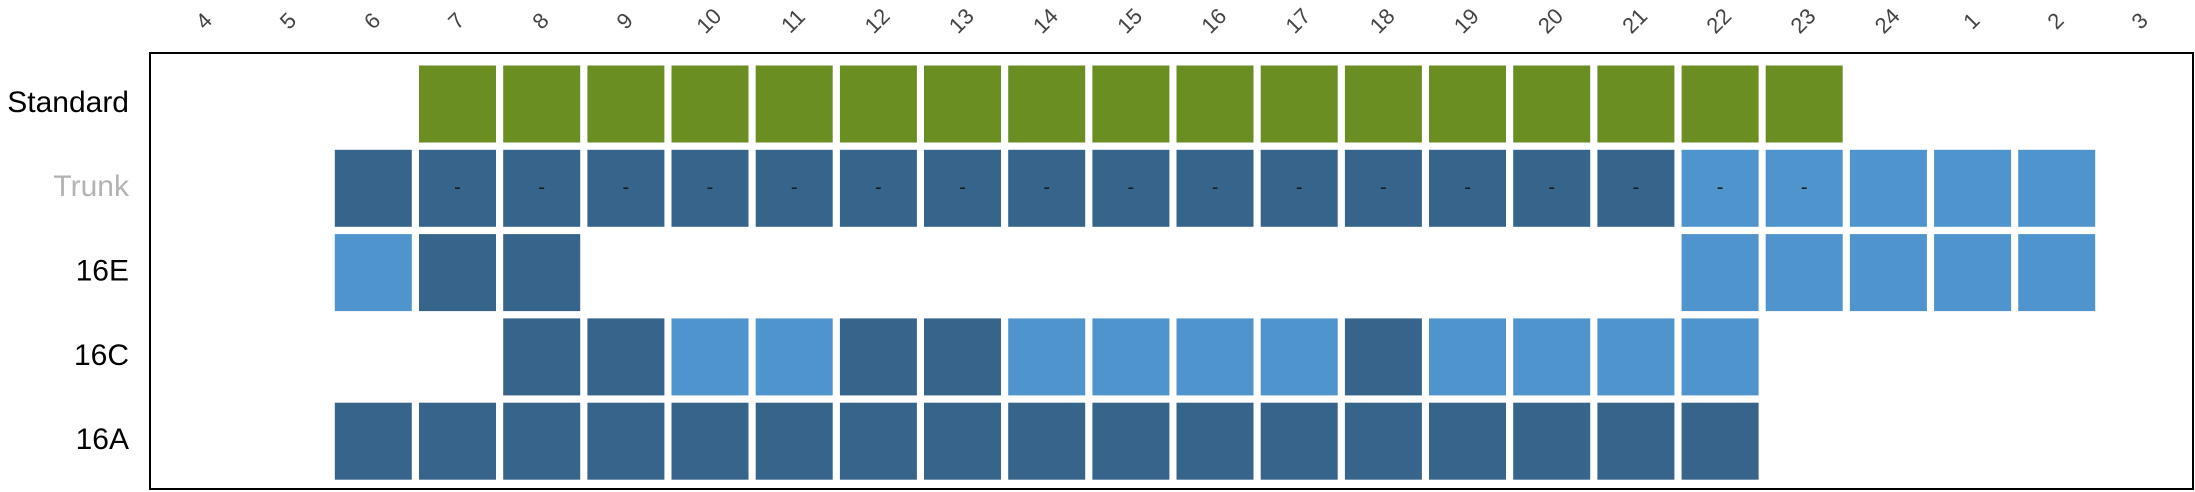 The height and width of the screenshot is (492, 2195). What do you see at coordinates (101, 355) in the screenshot?
I see `row-label: 16C` at bounding box center [101, 355].